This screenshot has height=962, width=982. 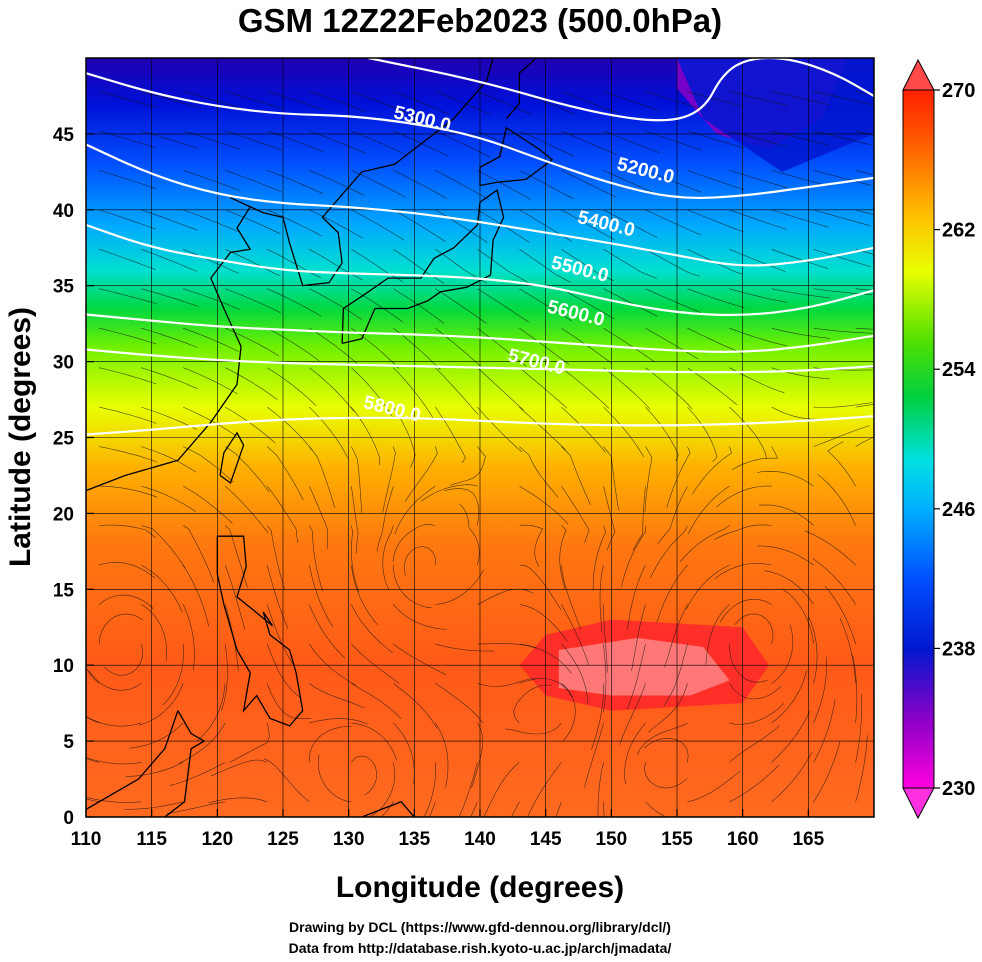 I want to click on contour-5600.0, so click(x=480, y=333).